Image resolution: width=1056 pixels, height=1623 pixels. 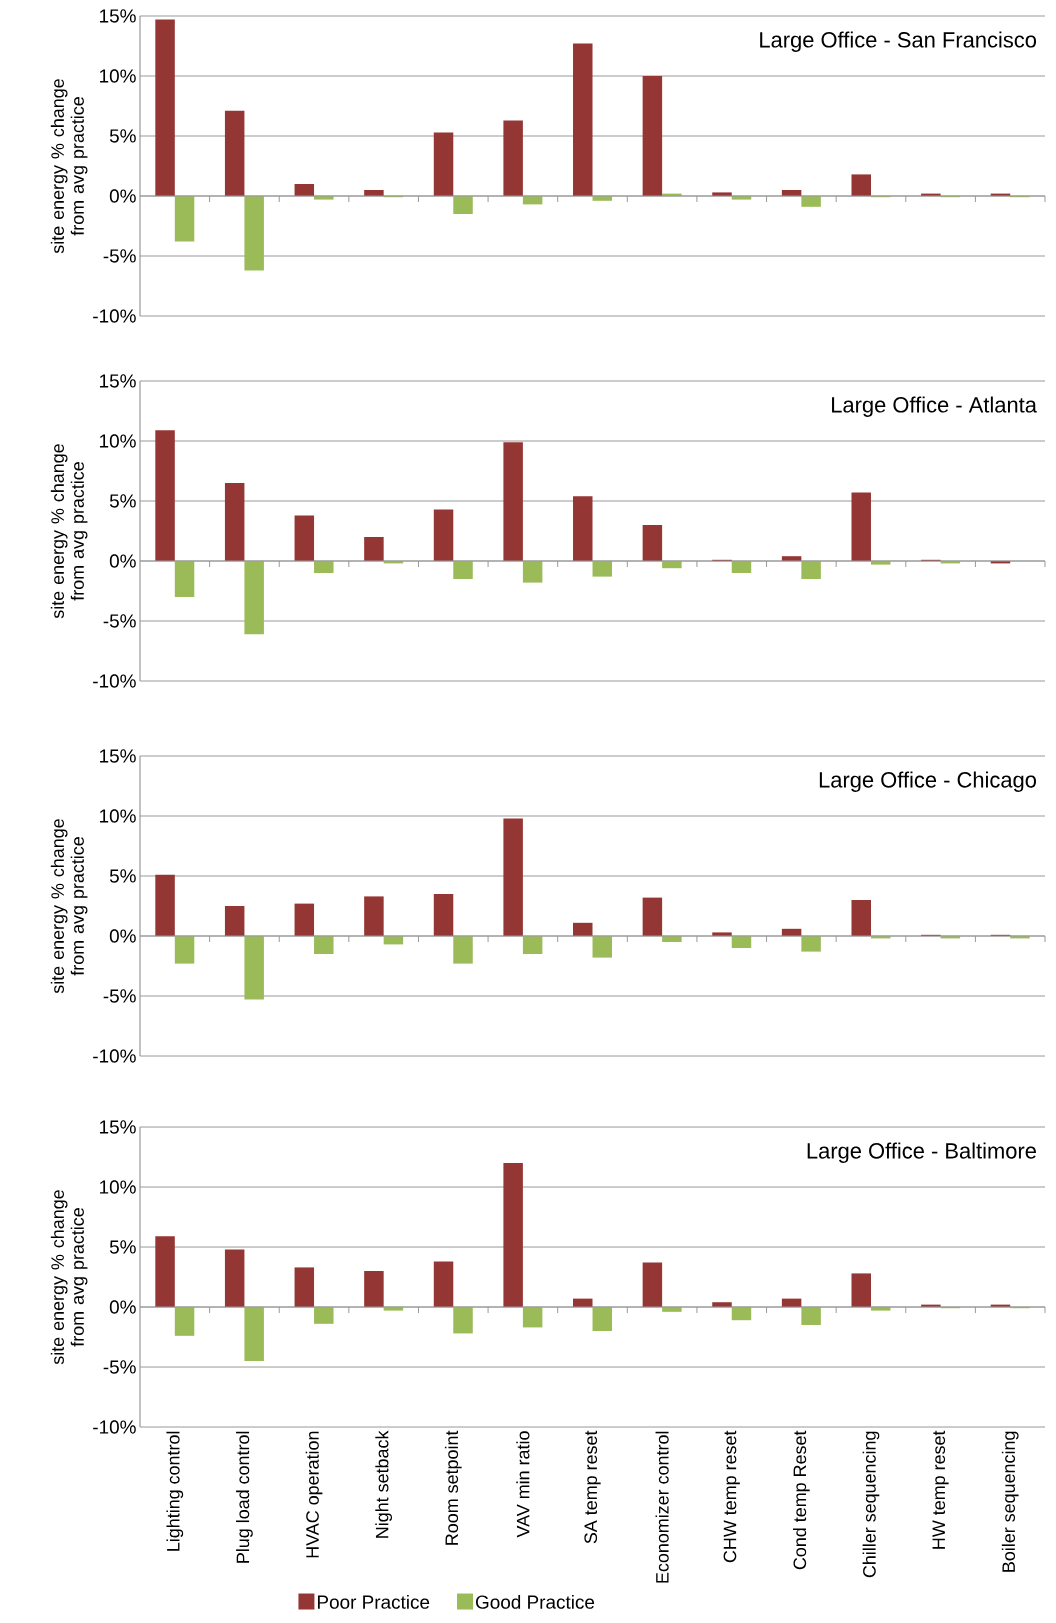 What do you see at coordinates (592, 1487) in the screenshot?
I see `x-tick-label: SA temp reset` at bounding box center [592, 1487].